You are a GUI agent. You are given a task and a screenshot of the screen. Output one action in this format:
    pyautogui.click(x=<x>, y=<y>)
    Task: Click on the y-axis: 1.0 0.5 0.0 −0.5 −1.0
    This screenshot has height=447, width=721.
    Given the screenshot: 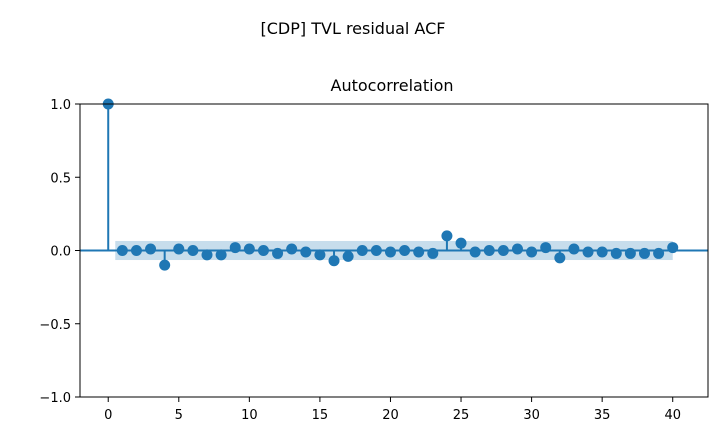 What is the action you would take?
    pyautogui.click(x=59, y=252)
    